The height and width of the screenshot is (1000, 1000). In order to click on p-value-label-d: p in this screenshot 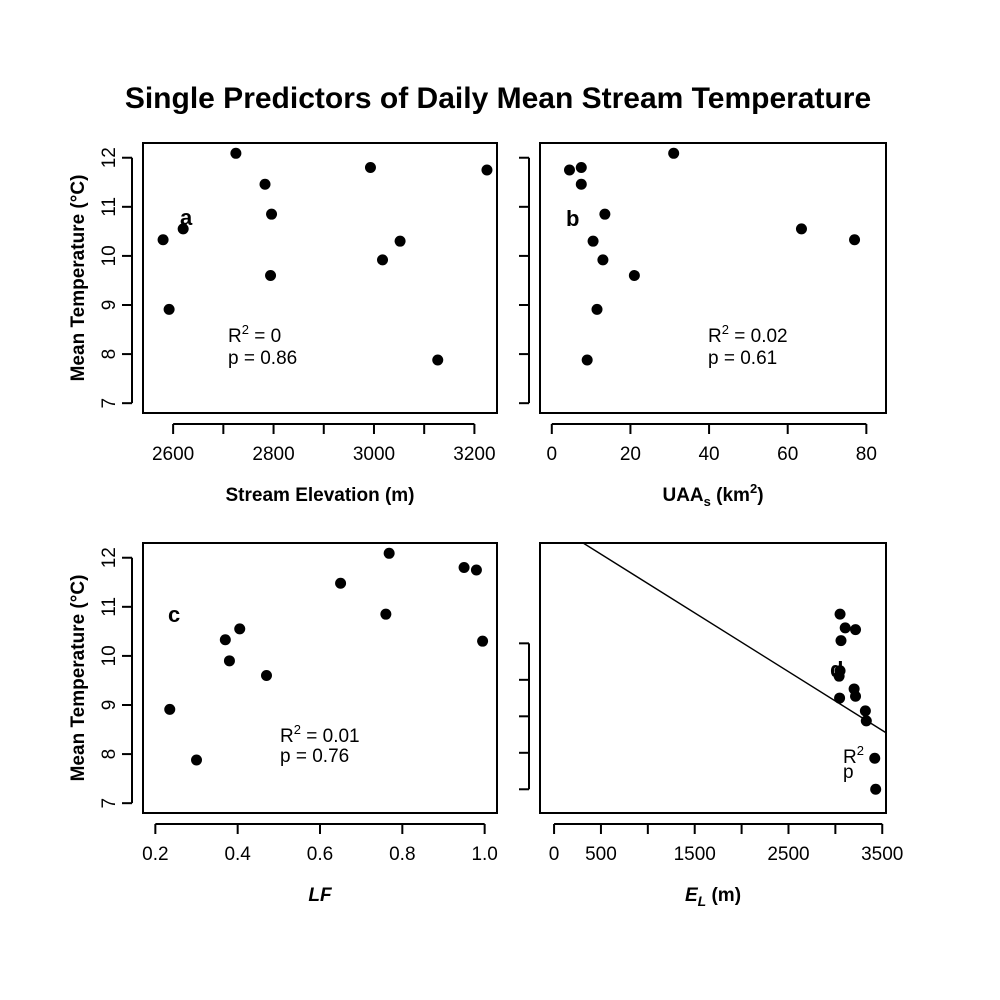, I will do `click(848, 772)`.